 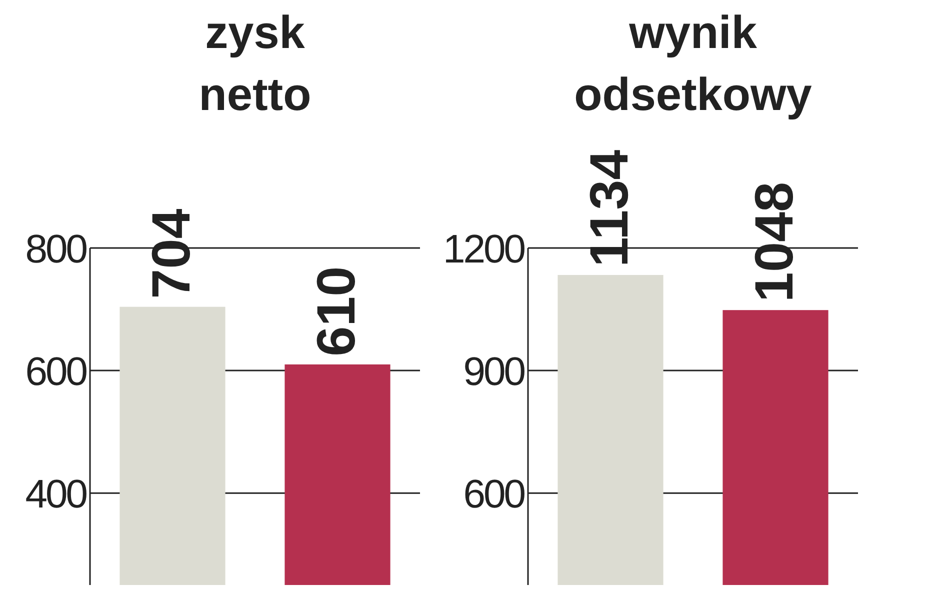 What do you see at coordinates (494, 372) in the screenshot?
I see `y-tick-label: 900` at bounding box center [494, 372].